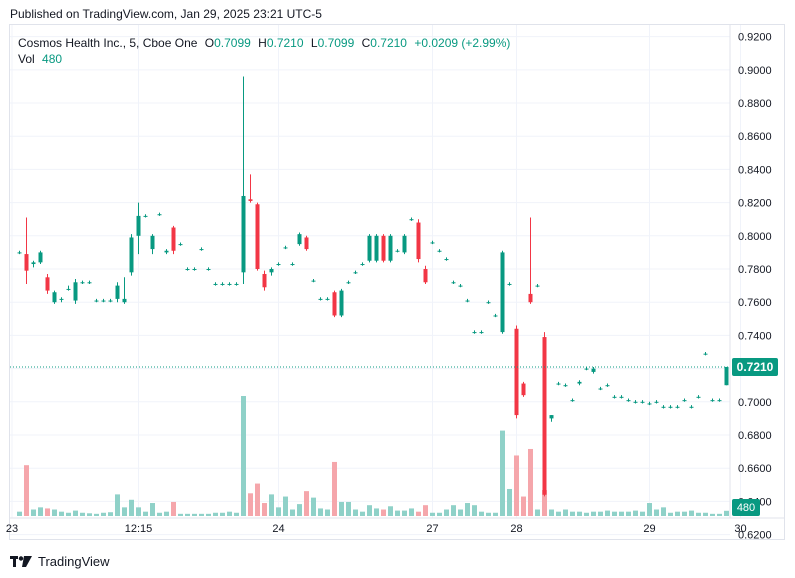 The width and height of the screenshot is (795, 578). I want to click on low-label: L, so click(314, 43).